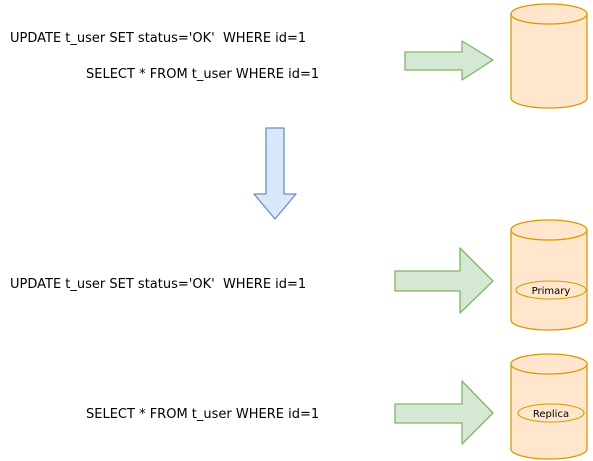 The height and width of the screenshot is (461, 593). Describe the element at coordinates (158, 38) in the screenshot. I see `top-update-statement: UPDATE t_user SET status='OK' WHERE id=1` at that location.